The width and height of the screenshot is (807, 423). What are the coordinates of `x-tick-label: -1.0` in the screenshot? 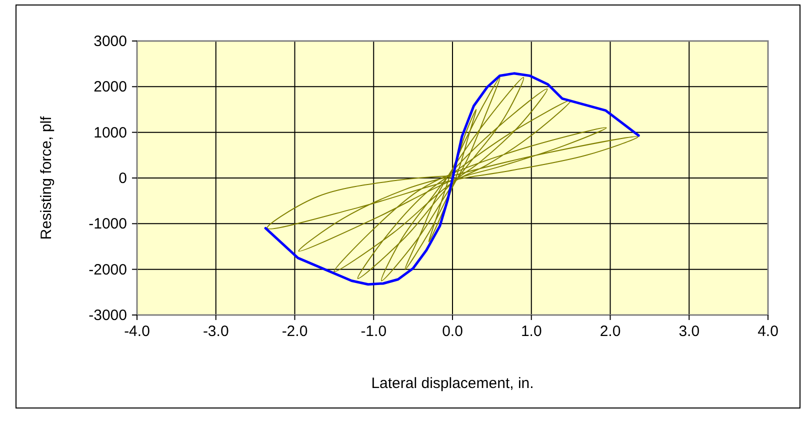 It's located at (373, 331).